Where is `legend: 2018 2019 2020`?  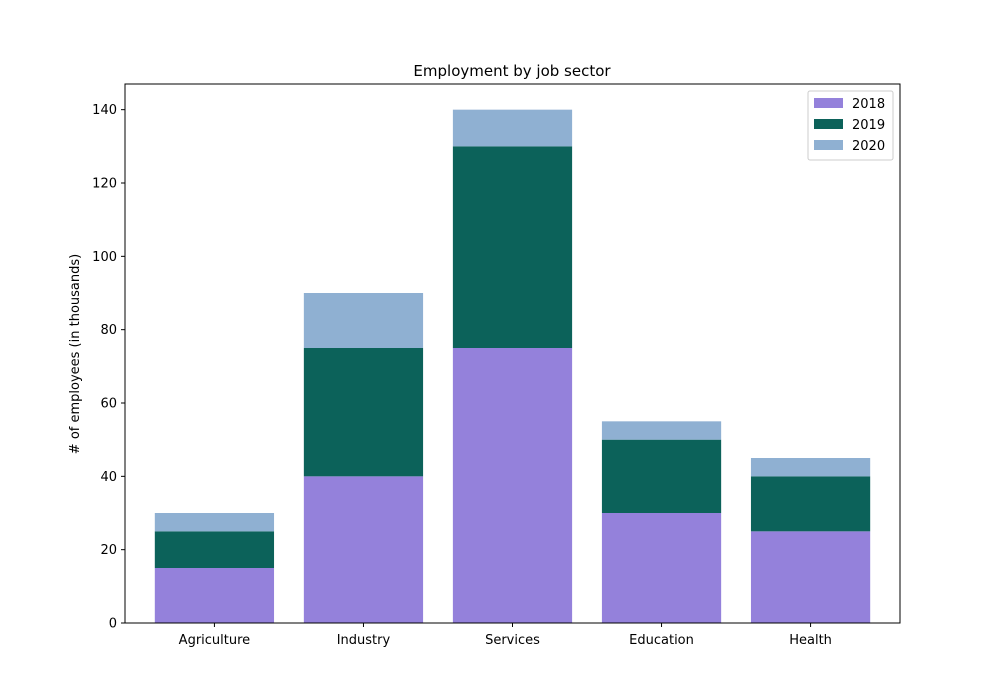 legend: 2018 2019 2020 is located at coordinates (850, 125).